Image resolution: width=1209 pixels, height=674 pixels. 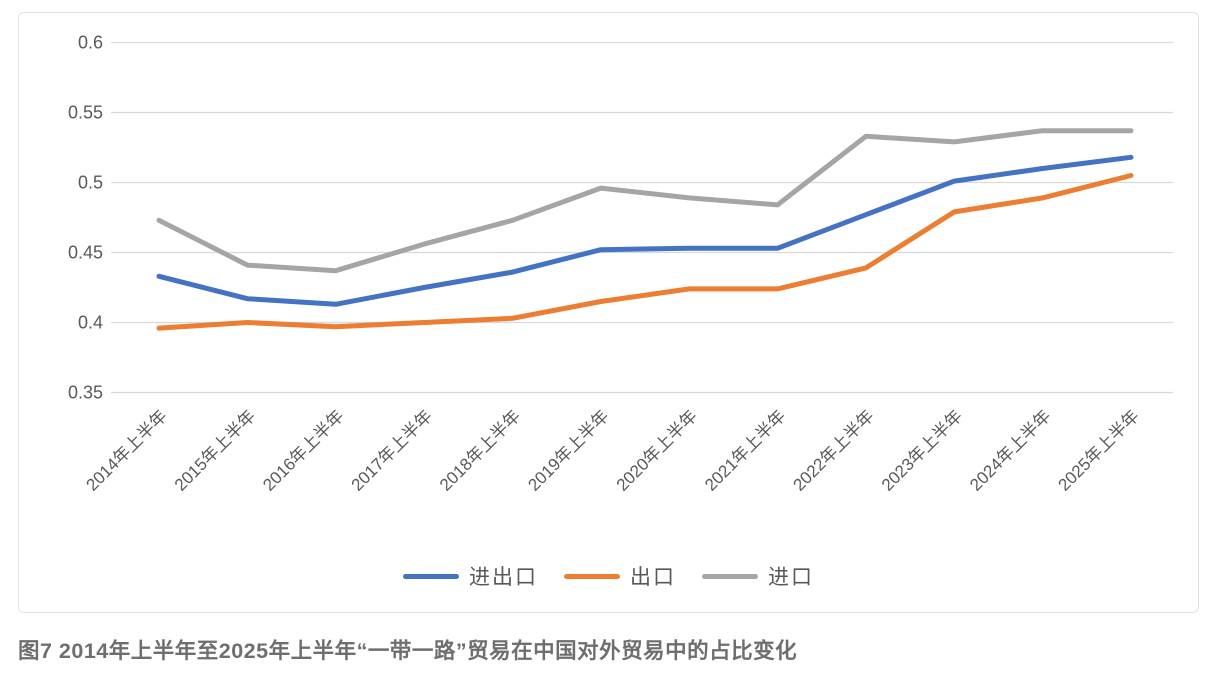 I want to click on y-tick-label: 0.6, so click(x=90, y=43).